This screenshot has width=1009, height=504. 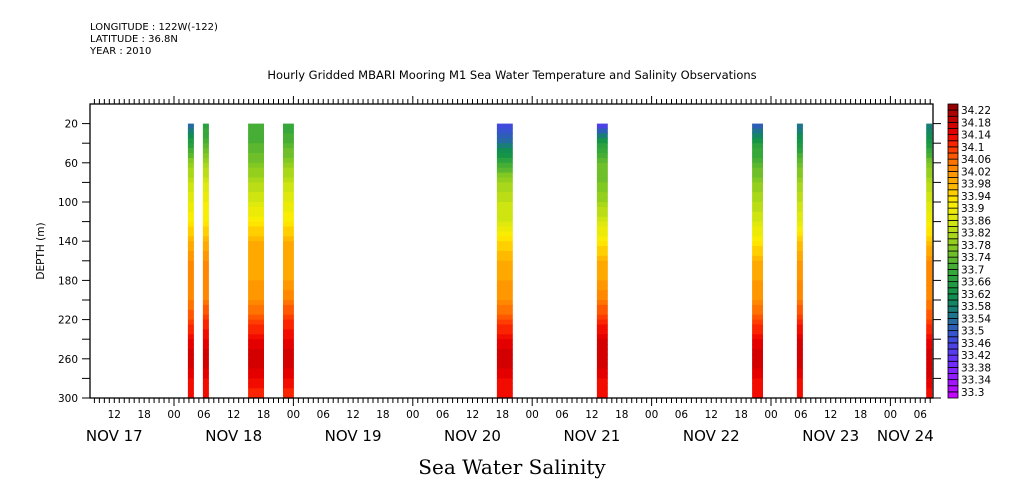 I want to click on colorbar-label: 33.5, so click(x=972, y=332).